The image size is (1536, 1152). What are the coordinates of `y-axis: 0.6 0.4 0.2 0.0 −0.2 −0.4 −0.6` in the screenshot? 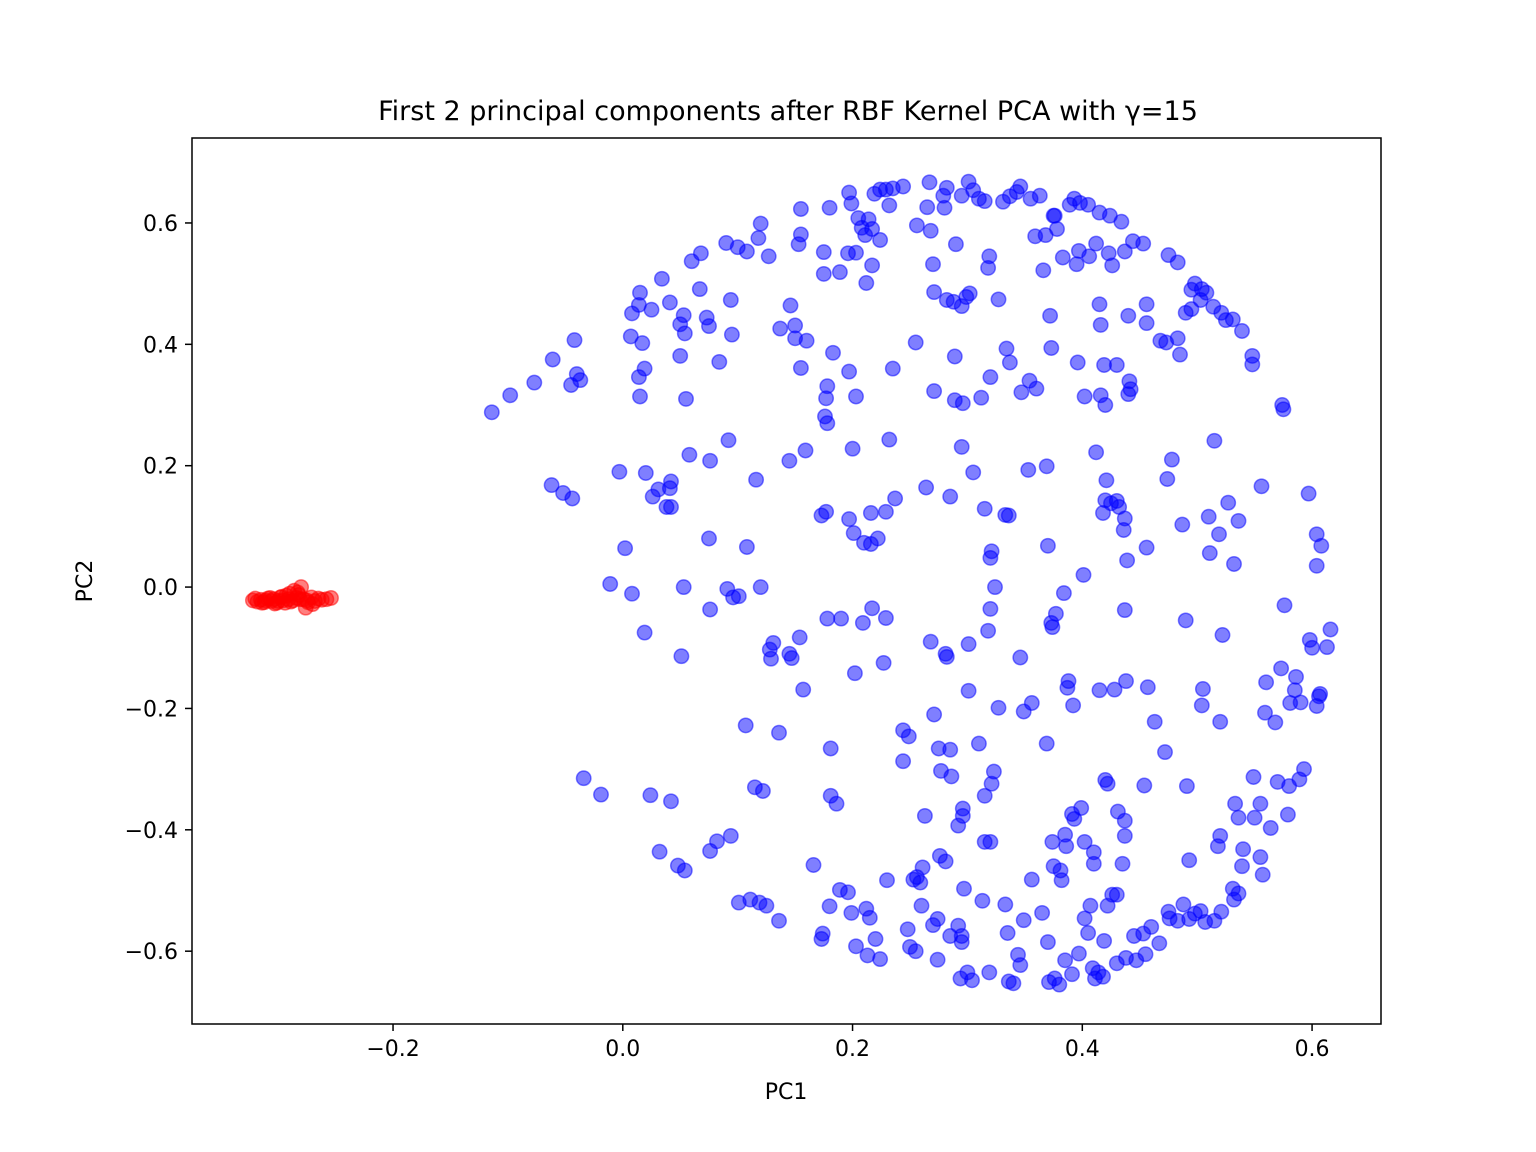 It's located at (158, 588).